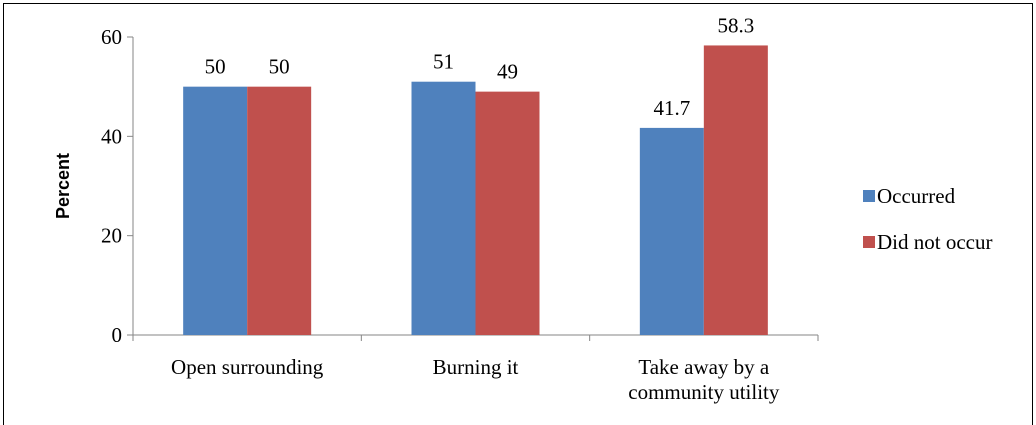 This screenshot has width=1036, height=425. What do you see at coordinates (916, 196) in the screenshot?
I see `legend-label: Occurred` at bounding box center [916, 196].